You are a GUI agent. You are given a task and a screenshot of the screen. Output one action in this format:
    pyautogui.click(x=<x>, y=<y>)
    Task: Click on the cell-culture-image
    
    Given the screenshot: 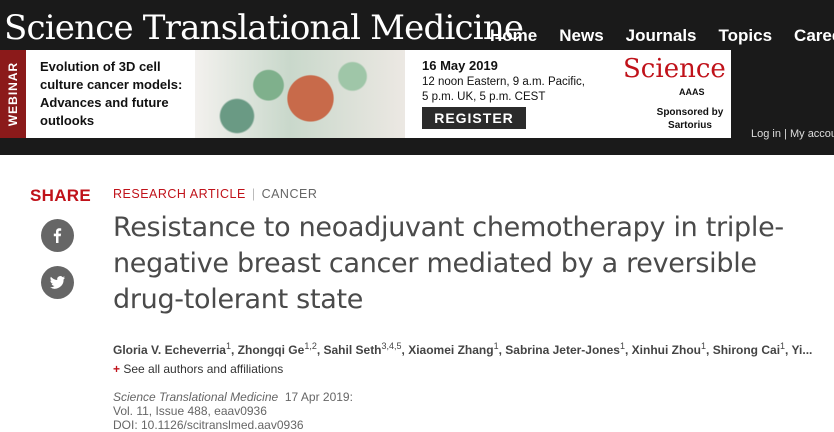 What is the action you would take?
    pyautogui.click(x=300, y=94)
    